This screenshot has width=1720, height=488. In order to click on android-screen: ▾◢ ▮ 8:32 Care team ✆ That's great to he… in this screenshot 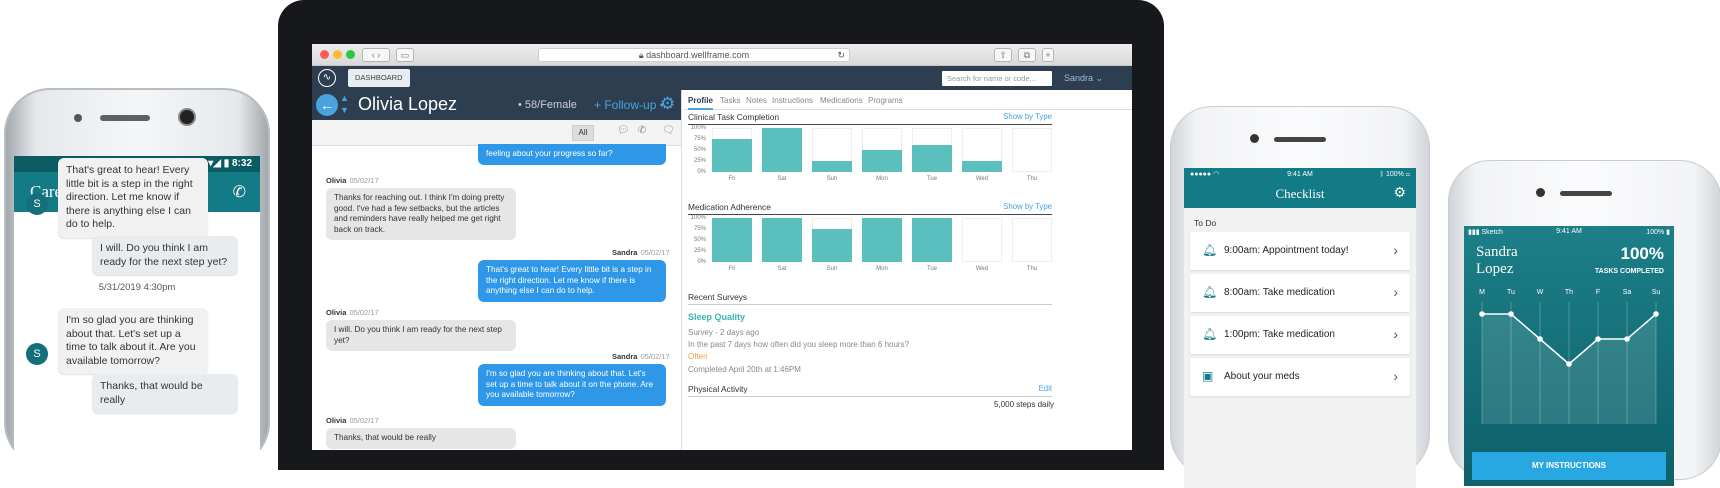, I will do `click(137, 316)`.